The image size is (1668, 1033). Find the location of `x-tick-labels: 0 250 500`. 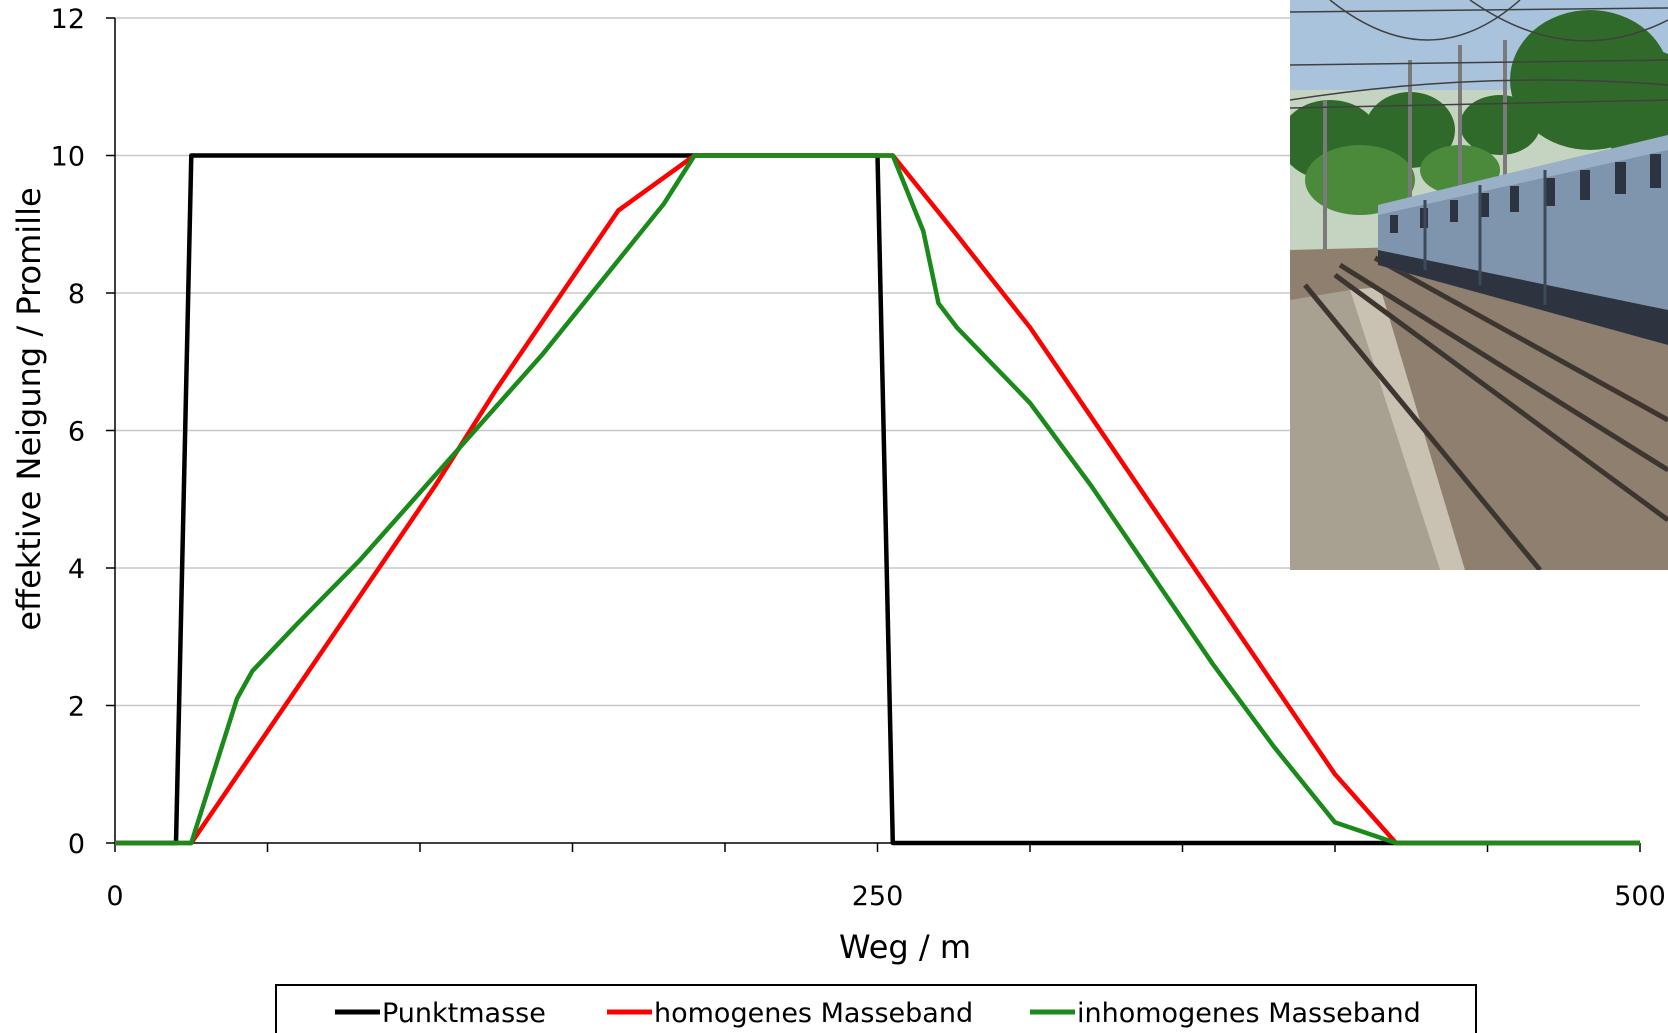

x-tick-labels: 0 250 500 is located at coordinates (885, 896).